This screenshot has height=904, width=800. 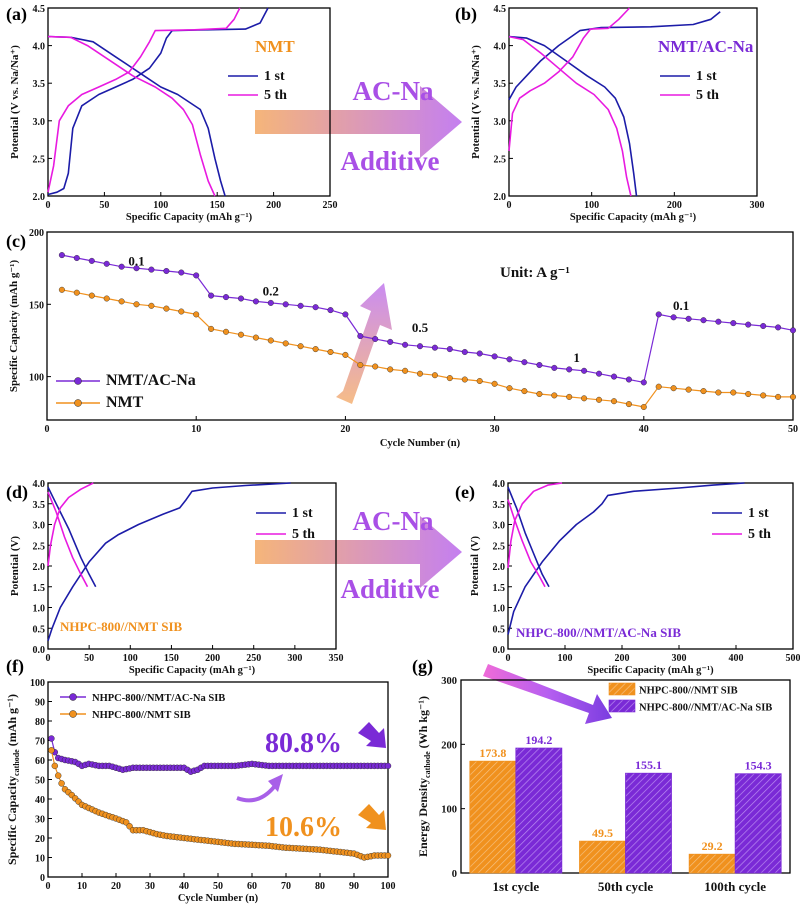 I want to click on y-axis-label: Energy Densitycathode (Wh kg⁻¹), so click(x=424, y=776).